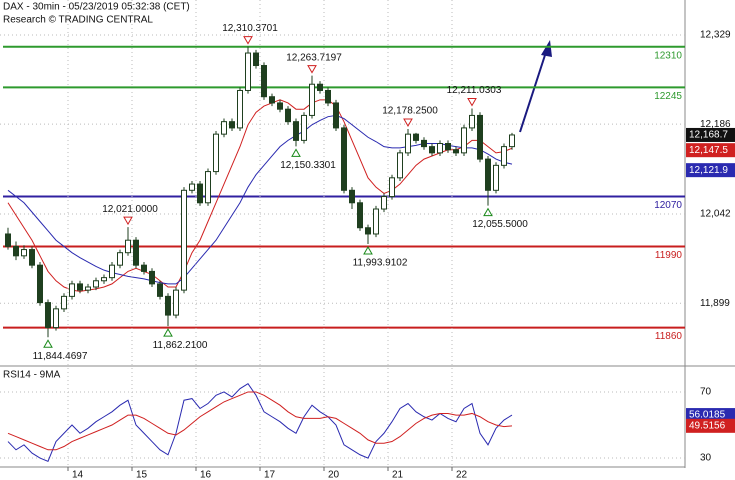  I want to click on y-tick-label: 11,899, so click(715, 303).